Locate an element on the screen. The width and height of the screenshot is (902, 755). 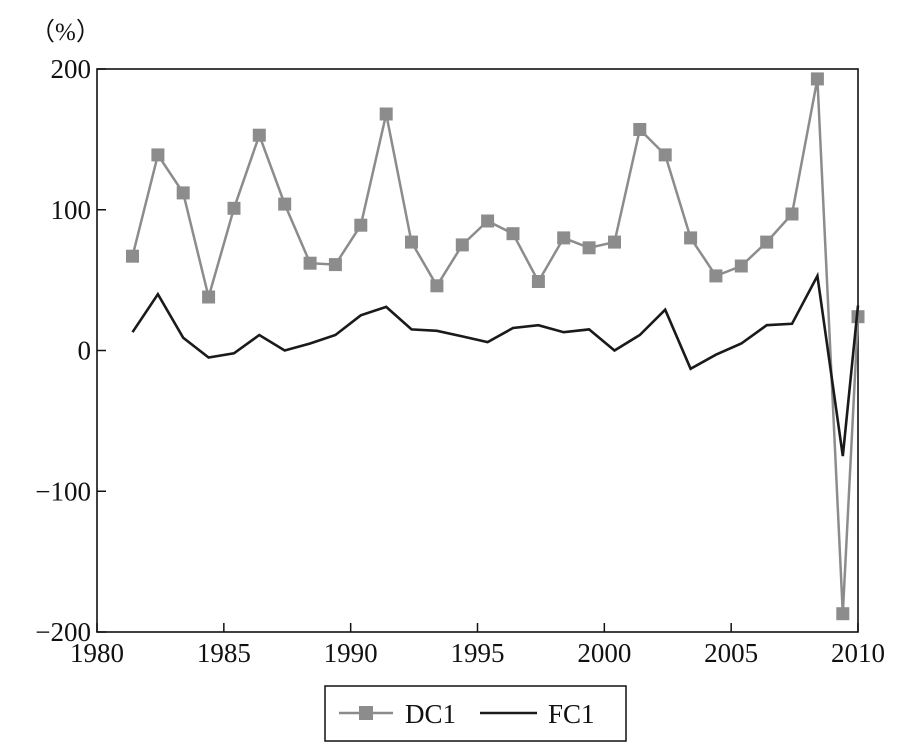
x-tick-label: 2005 is located at coordinates (731, 653).